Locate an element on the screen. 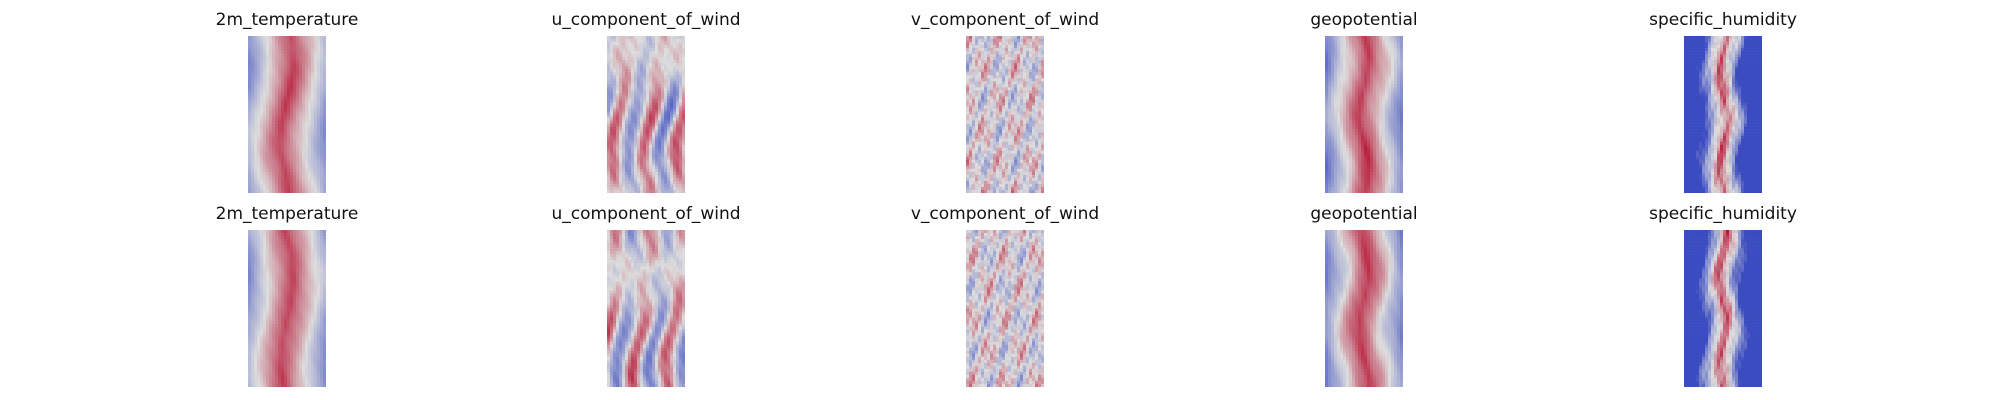  field-map is located at coordinates (1005, 114).